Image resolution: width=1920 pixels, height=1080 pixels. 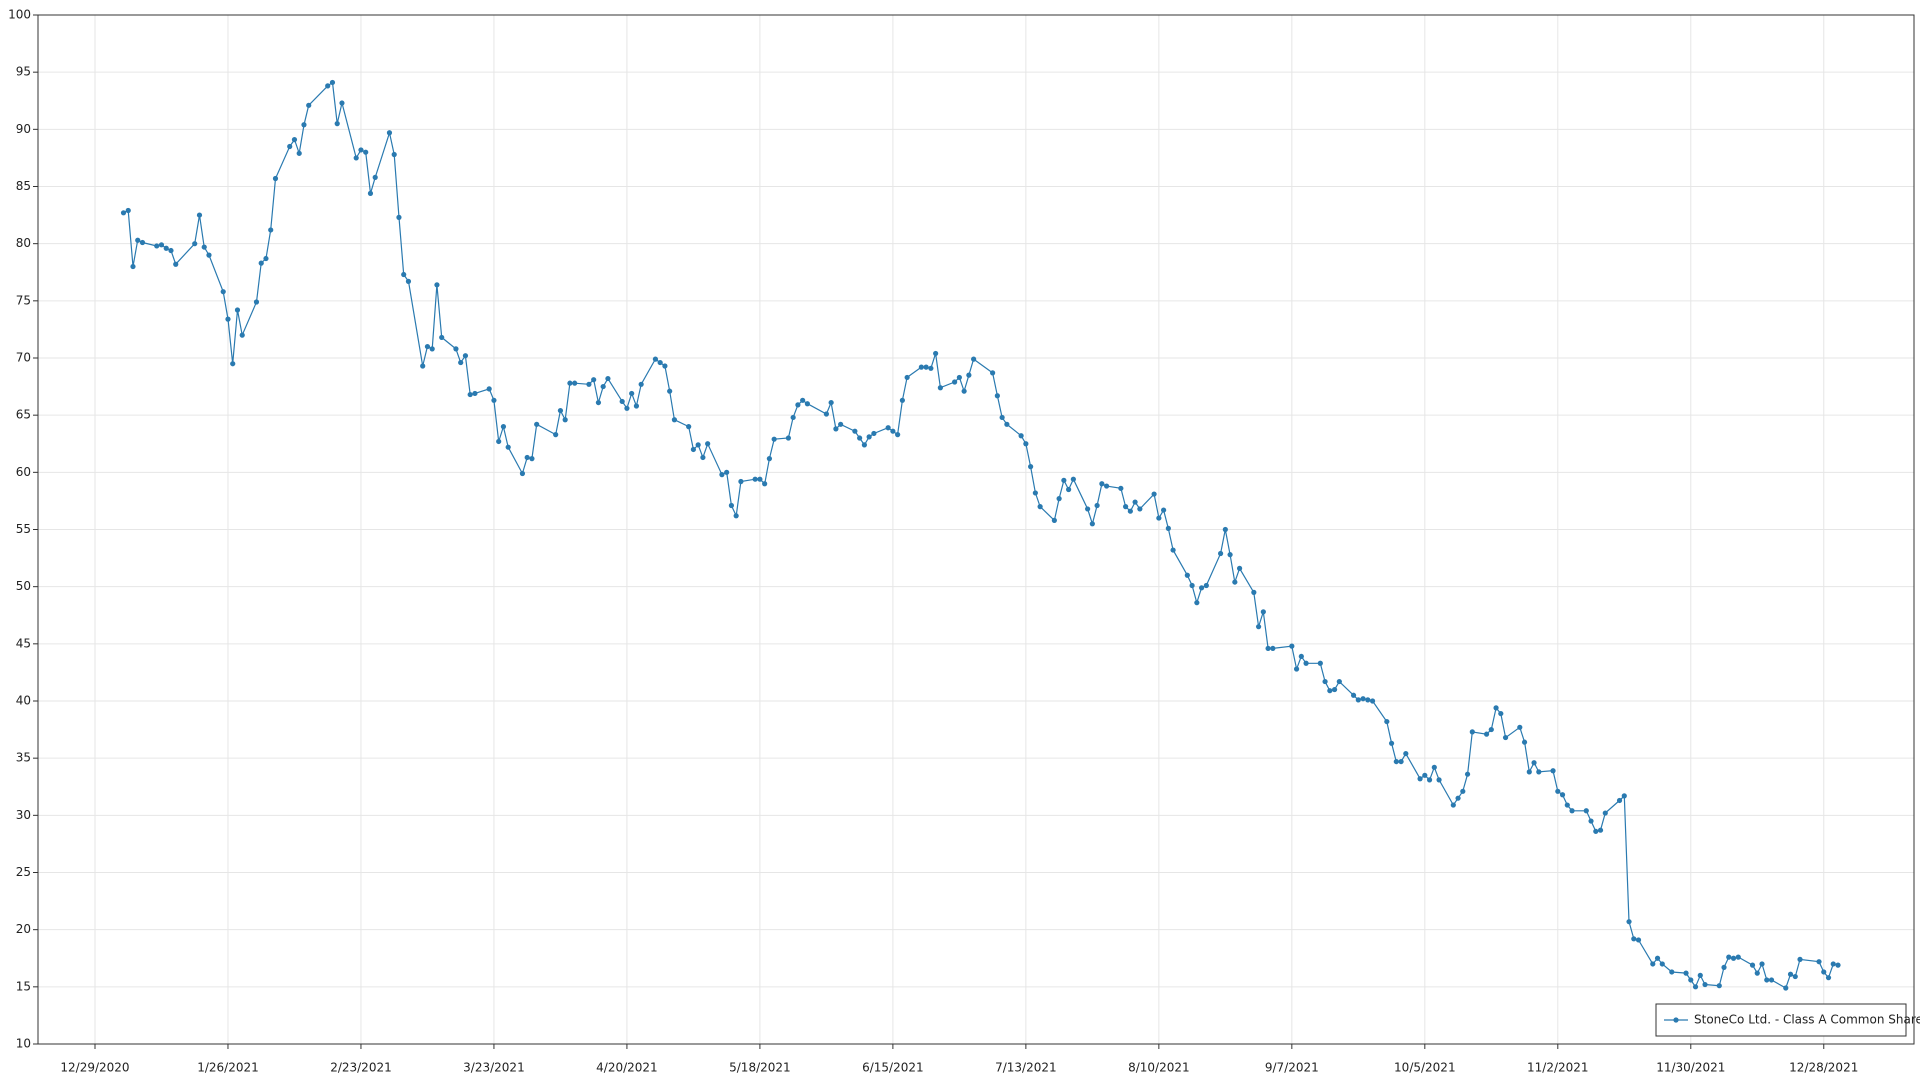 I want to click on y-tick-label: 30, so click(x=23, y=815).